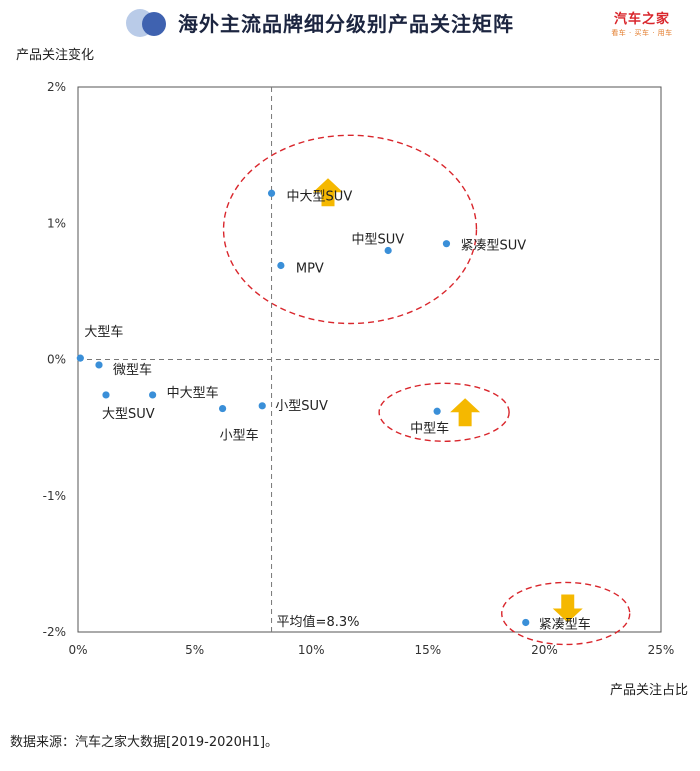 Image resolution: width=700 pixels, height=771 pixels. Describe the element at coordinates (641, 19) in the screenshot. I see `logo-name: 汽车之家` at that location.